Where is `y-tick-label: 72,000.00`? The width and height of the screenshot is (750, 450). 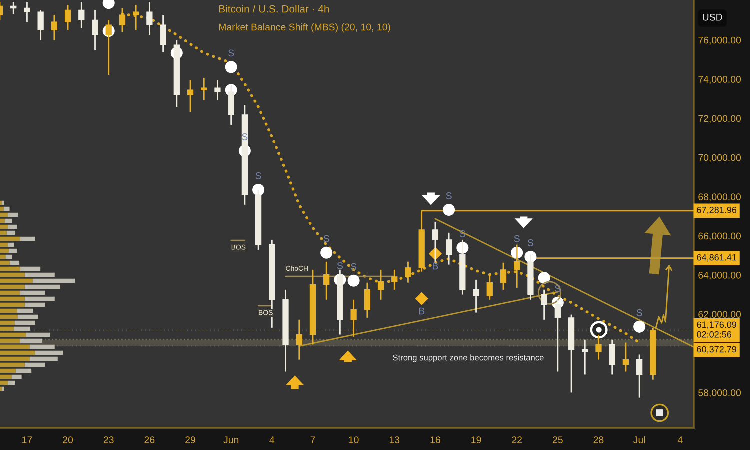
y-tick-label: 72,000.00 is located at coordinates (720, 119).